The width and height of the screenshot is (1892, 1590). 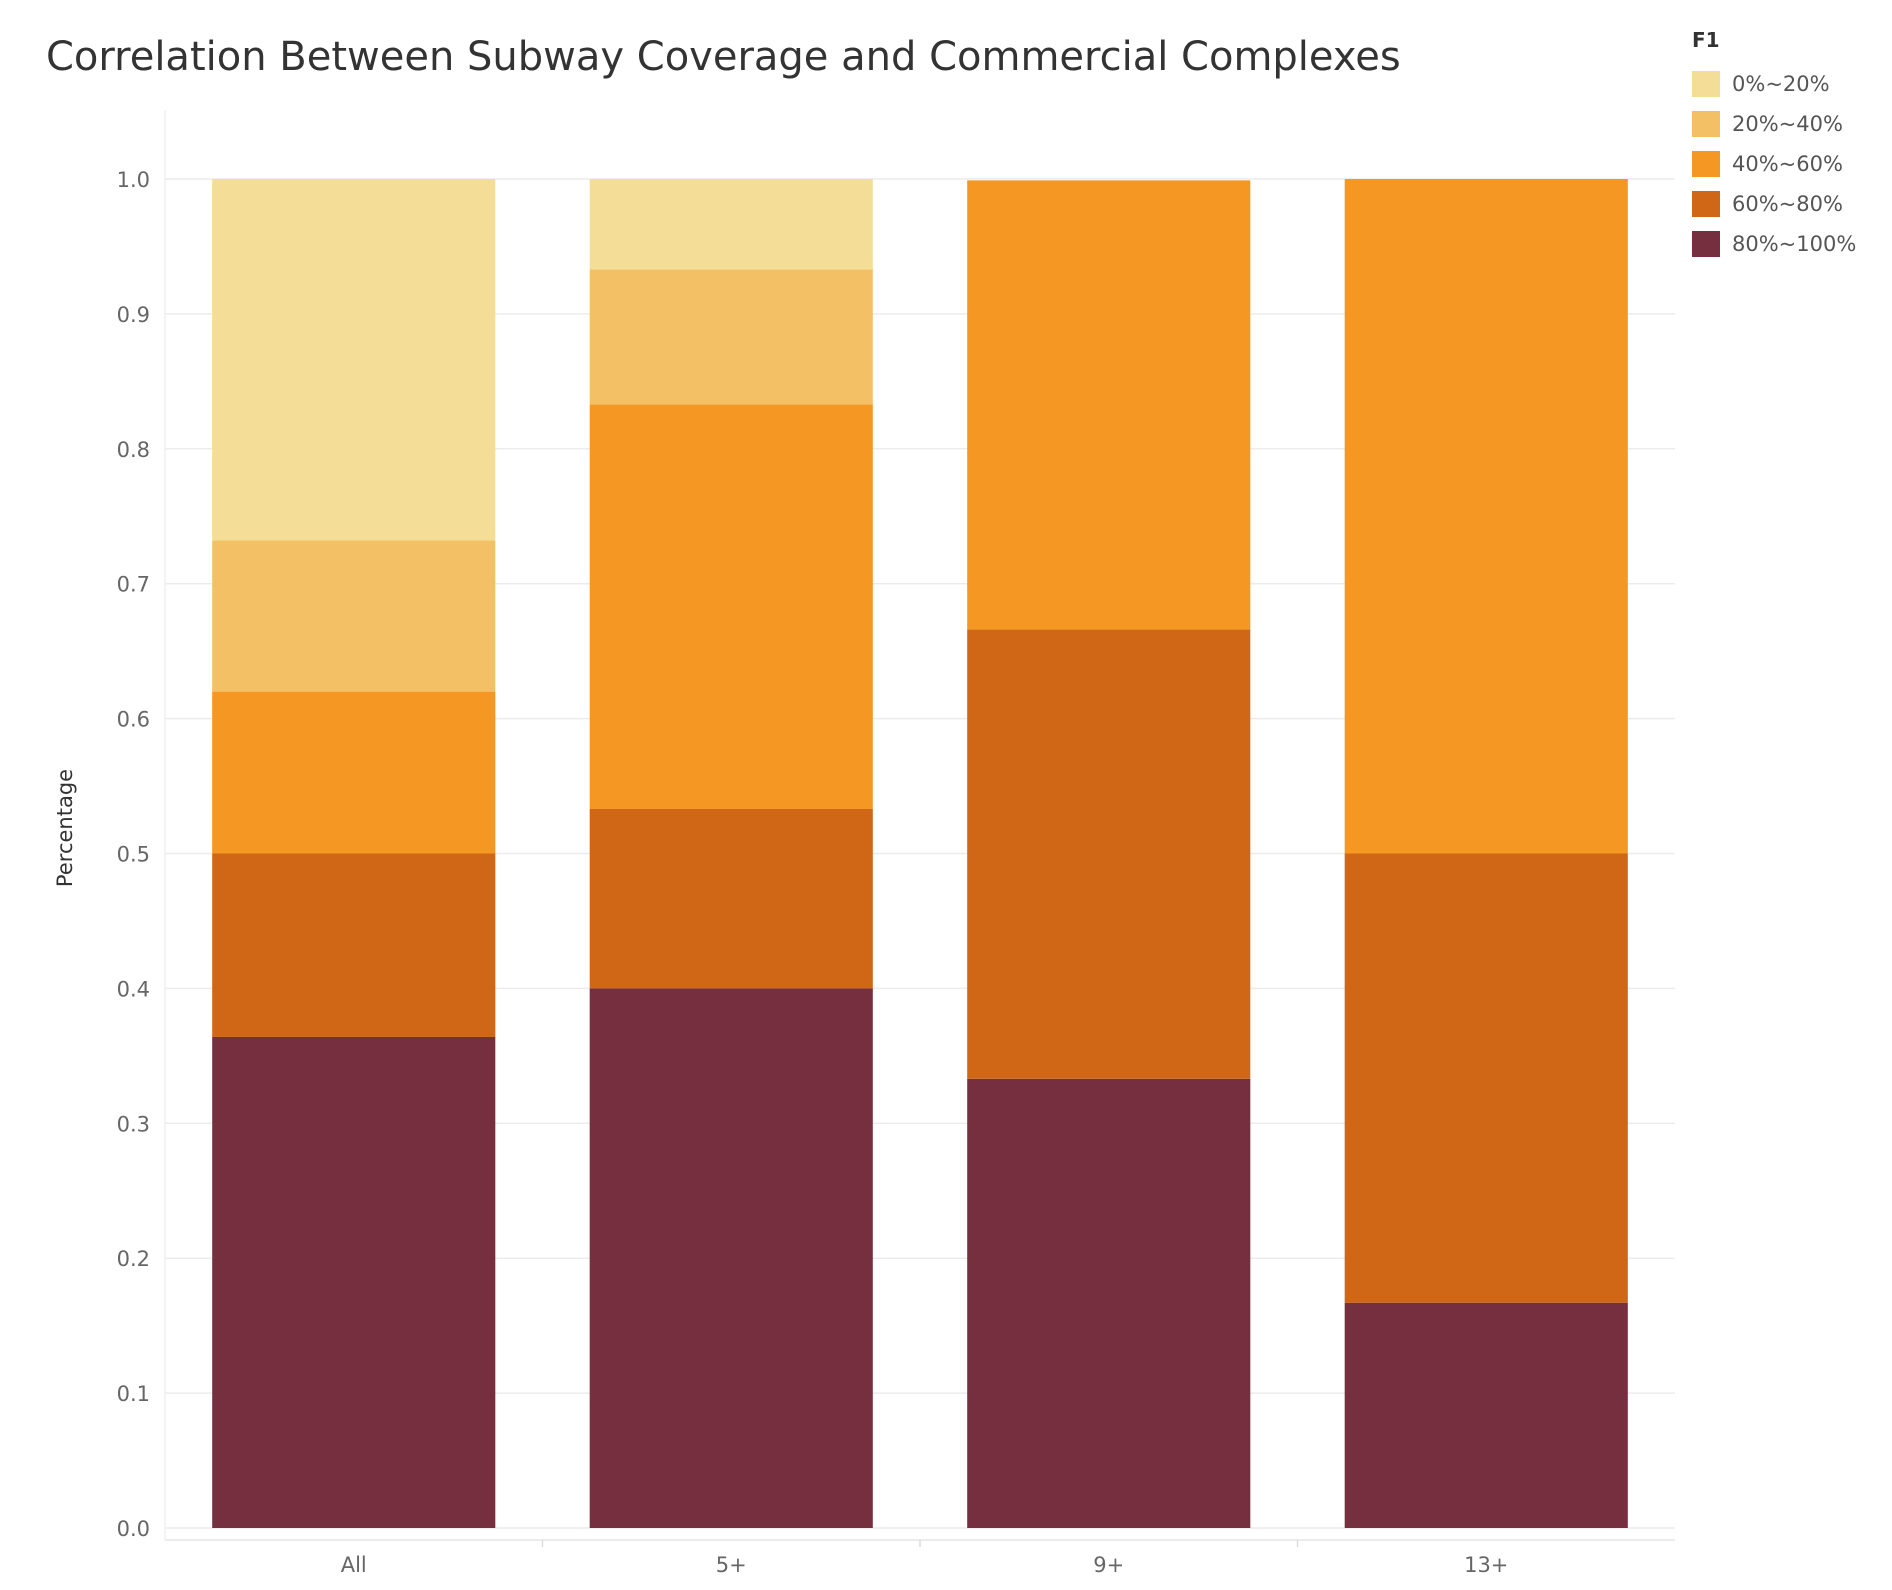 What do you see at coordinates (924, 1558) in the screenshot?
I see `x-axis-ticks: All 5+ 9+ 13+` at bounding box center [924, 1558].